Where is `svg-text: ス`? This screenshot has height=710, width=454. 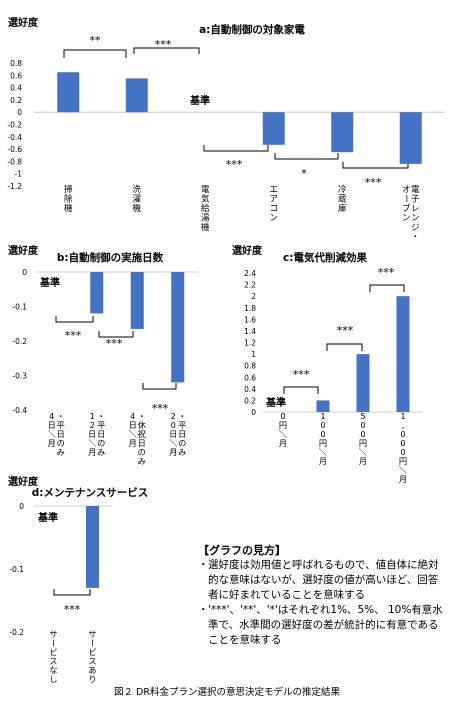 svg-text: ス is located at coordinates (53, 661).